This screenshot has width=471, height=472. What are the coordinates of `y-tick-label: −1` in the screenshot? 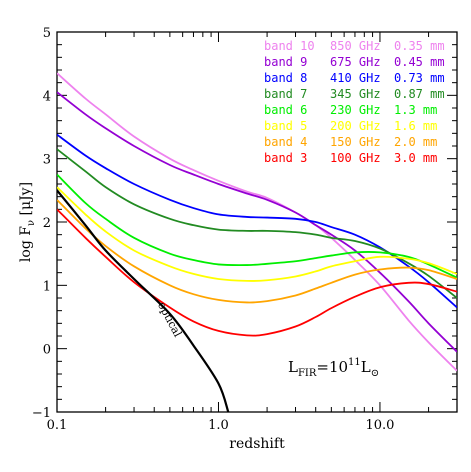 It's located at (41, 413).